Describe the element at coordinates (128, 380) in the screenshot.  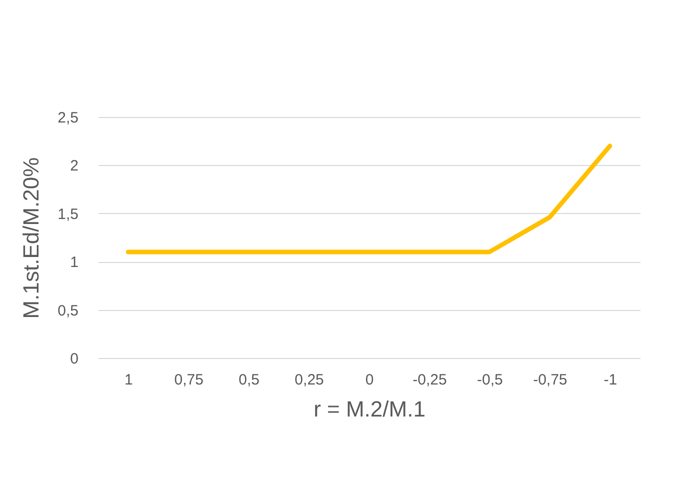
I see `x-tick-label: 1` at that location.